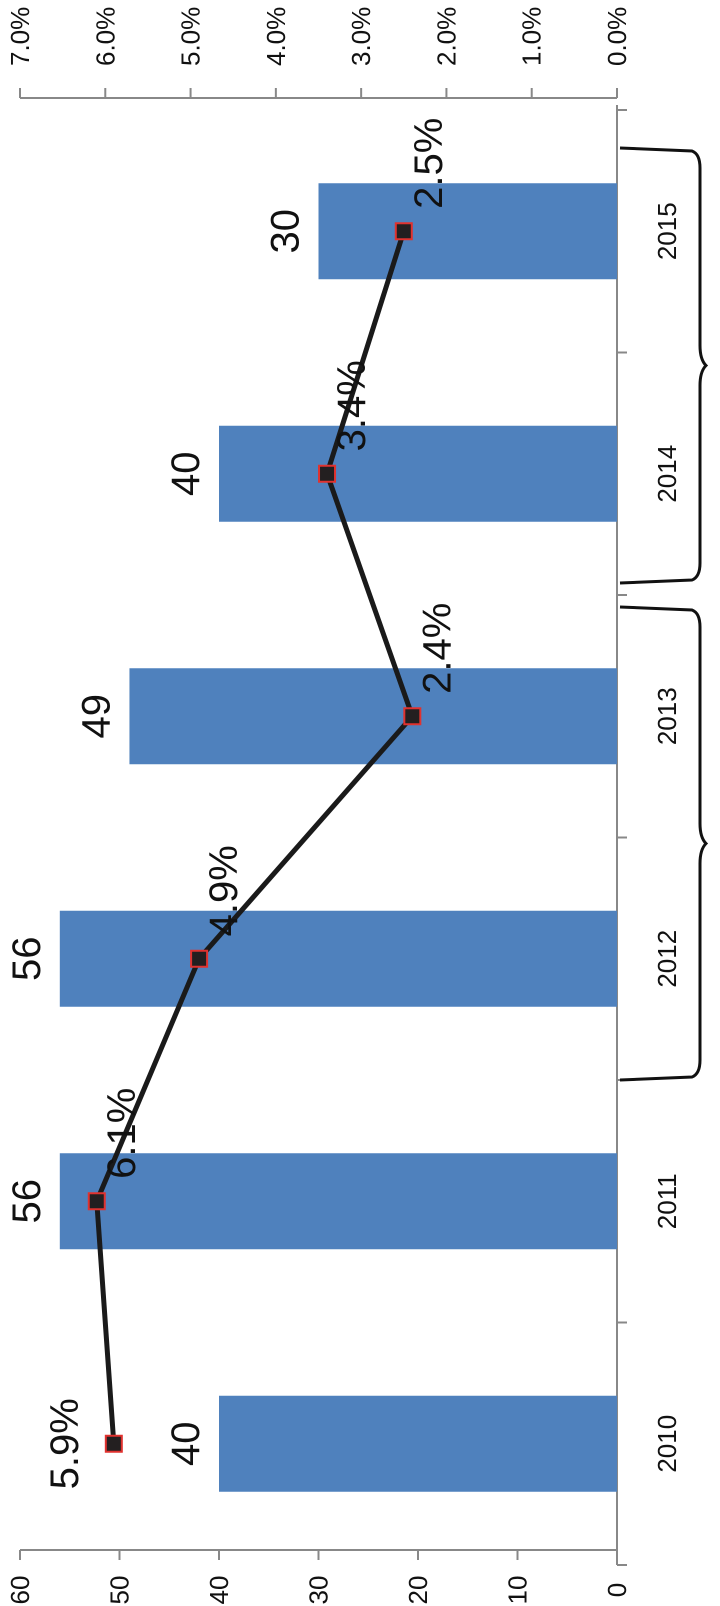  I want to click on right-axis-tick-label: 2.0%, so click(446, 36).